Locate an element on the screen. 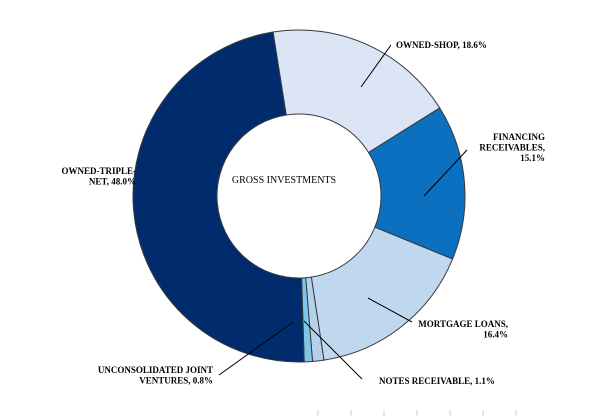  slice-label-line: NOTES RECEIVABLE, 1.1% is located at coordinates (437, 381).